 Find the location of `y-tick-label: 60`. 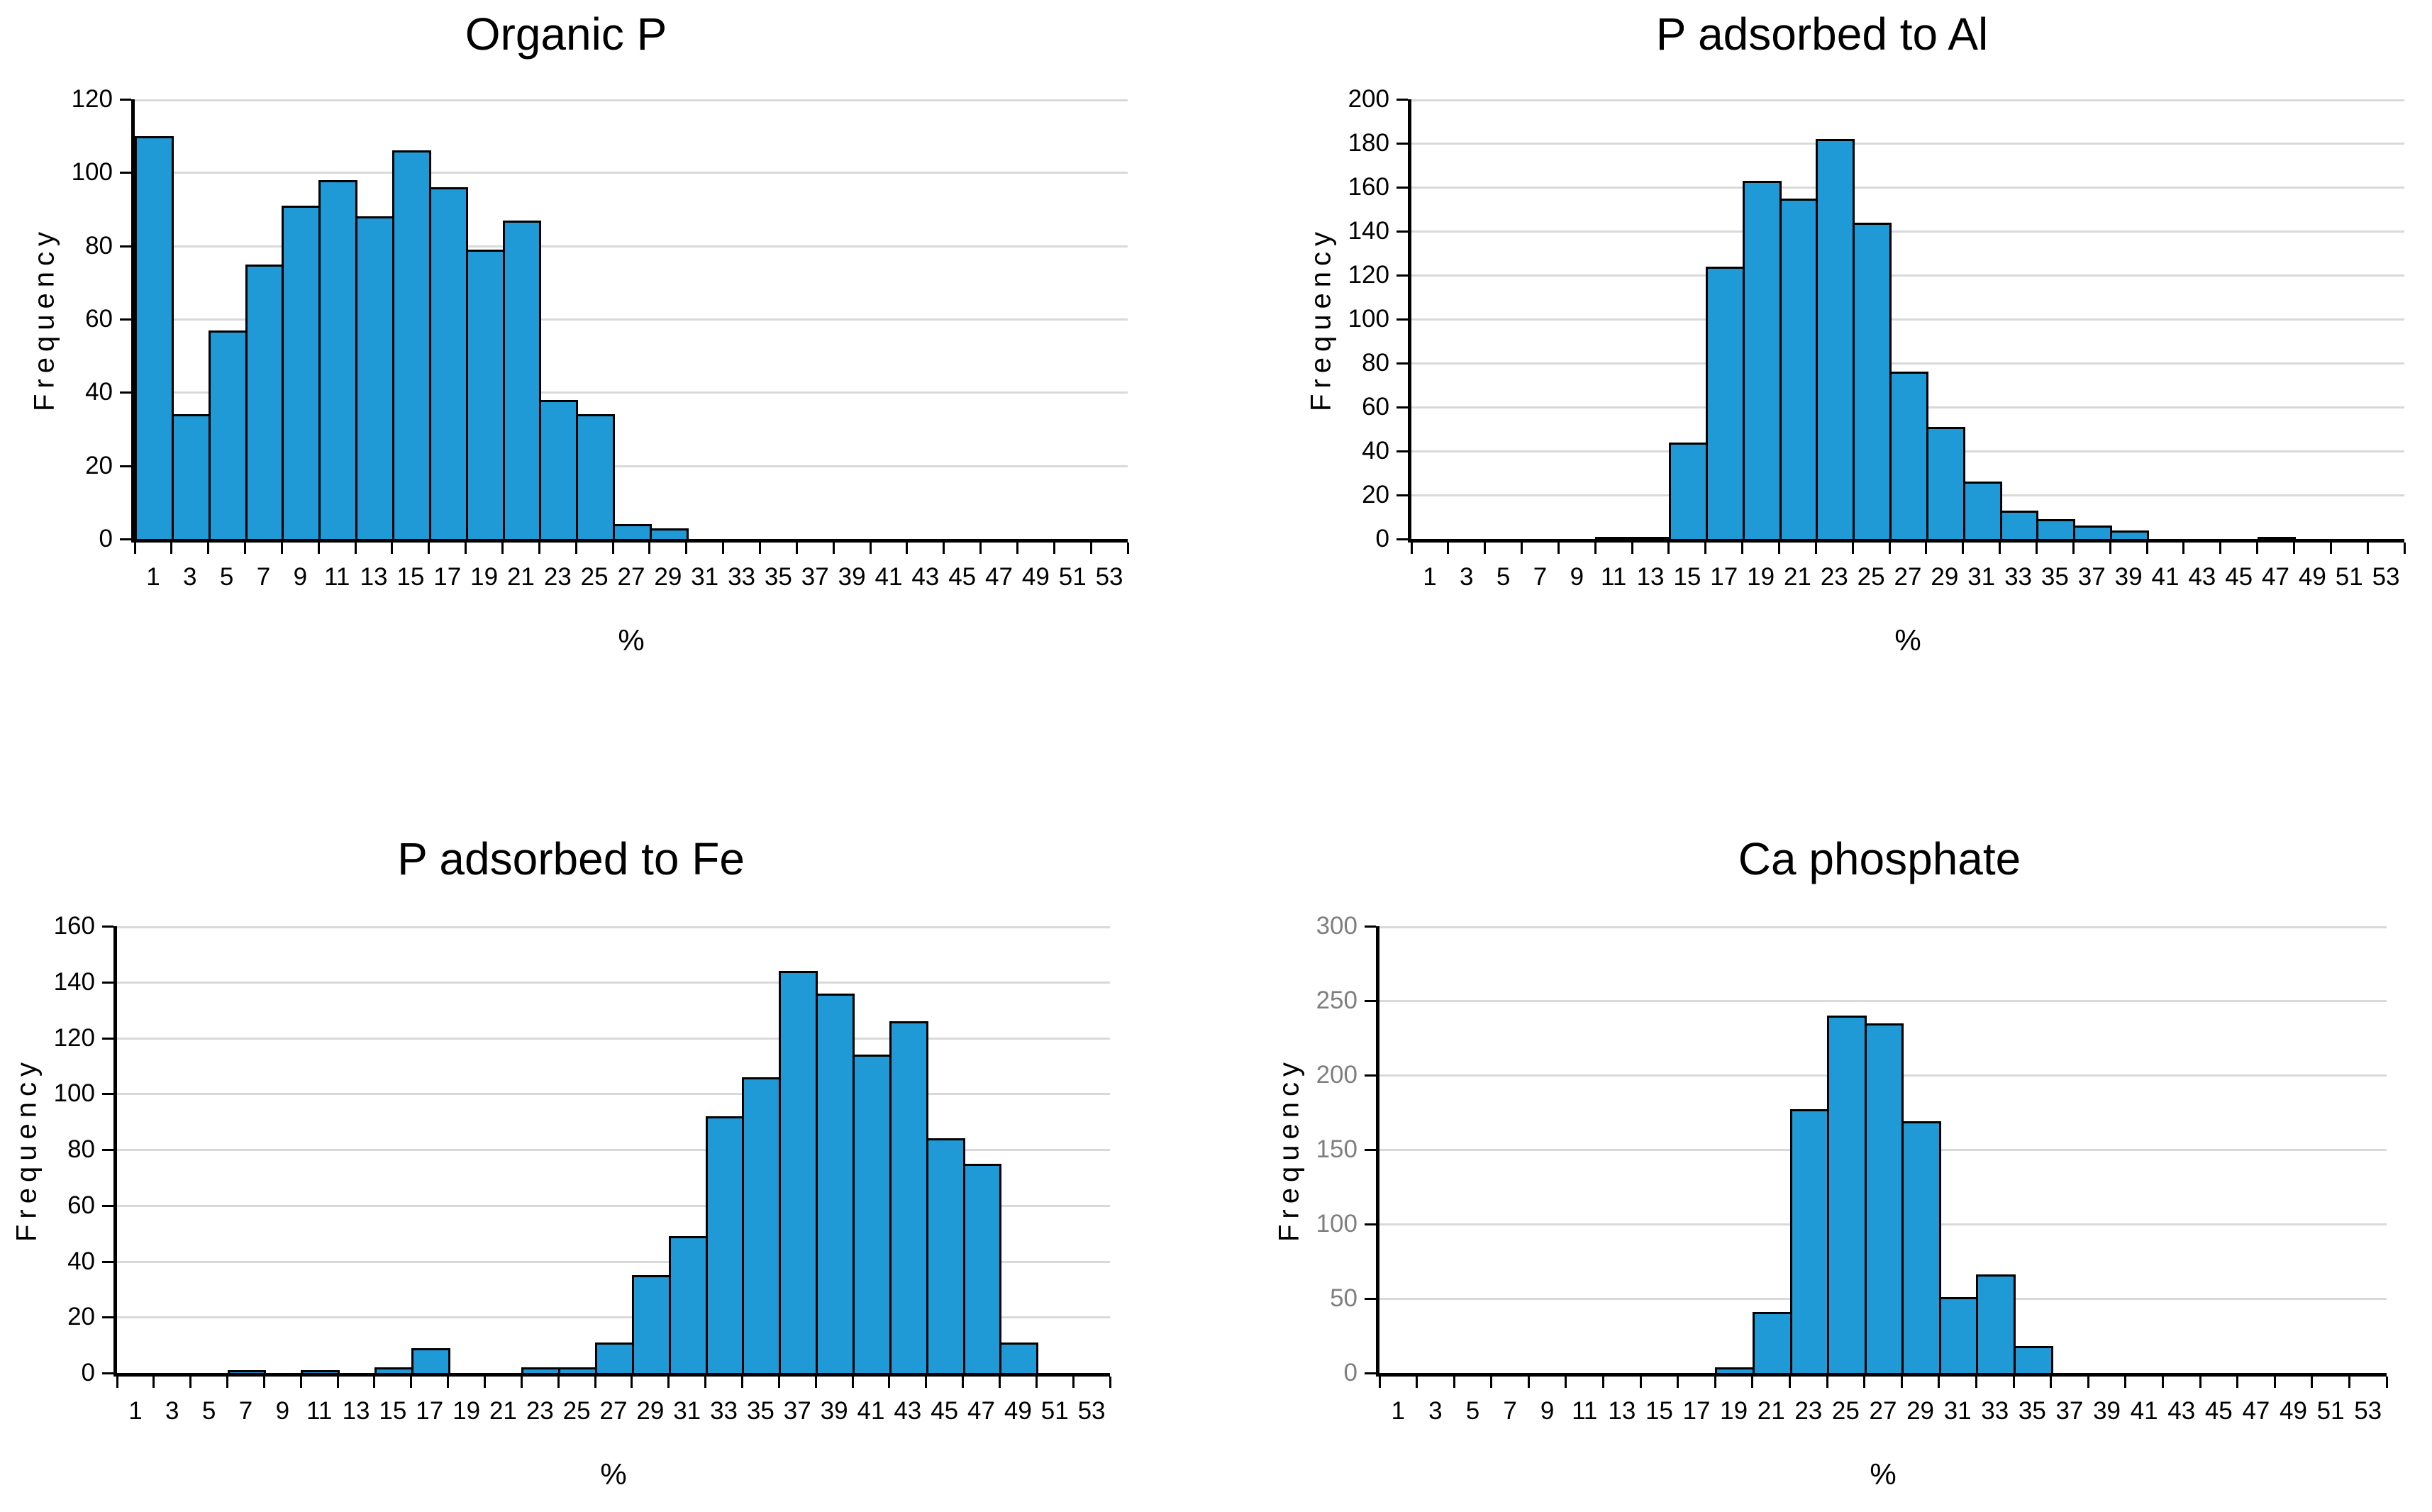

y-tick-label: 60 is located at coordinates (99, 319).